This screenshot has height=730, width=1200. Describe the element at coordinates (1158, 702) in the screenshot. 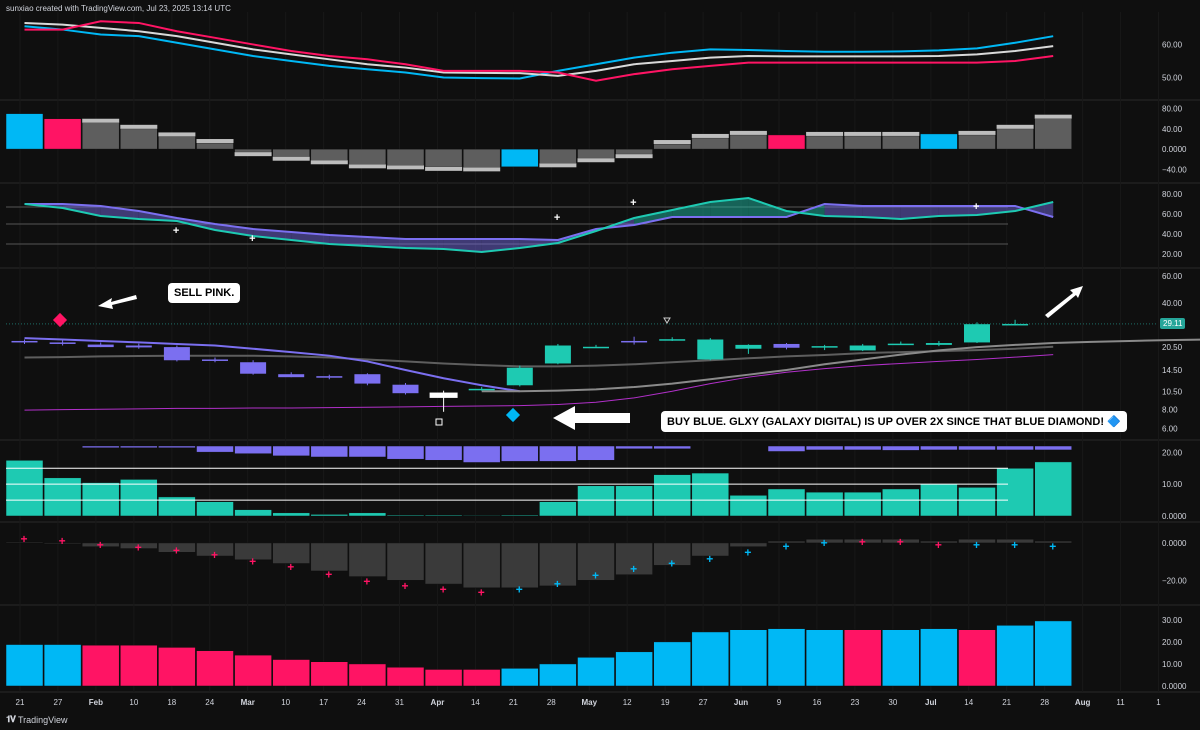

I see `x-tick-label: 1` at that location.